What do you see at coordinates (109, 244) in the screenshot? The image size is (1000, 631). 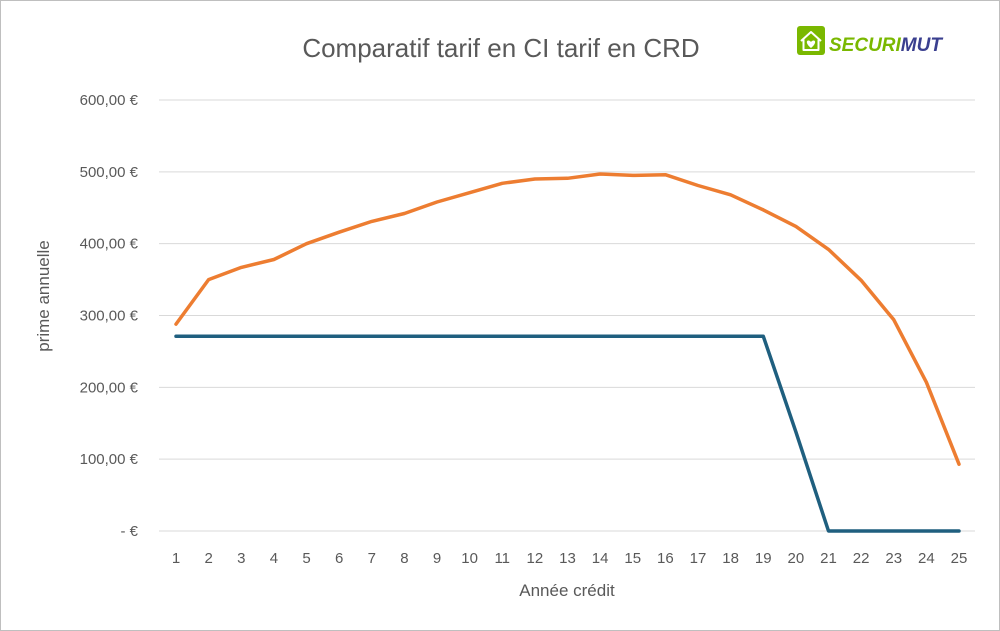 I see `y-tick-label: 400,00 €` at bounding box center [109, 244].